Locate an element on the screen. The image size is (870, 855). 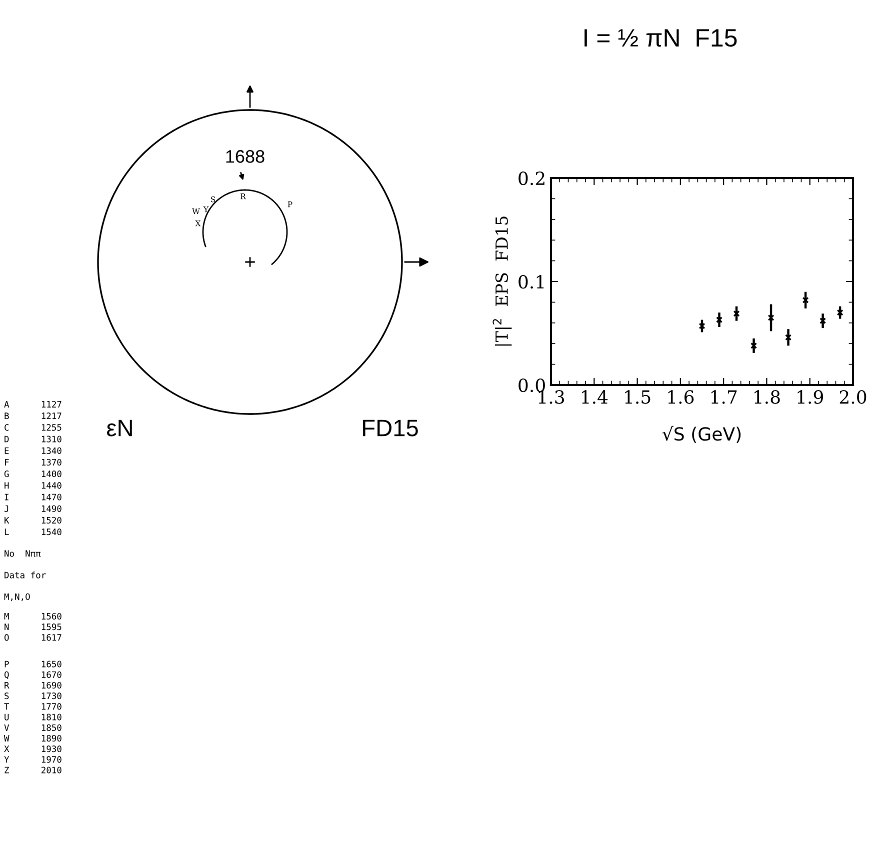
text: Y 1970 is located at coordinates (33, 759).